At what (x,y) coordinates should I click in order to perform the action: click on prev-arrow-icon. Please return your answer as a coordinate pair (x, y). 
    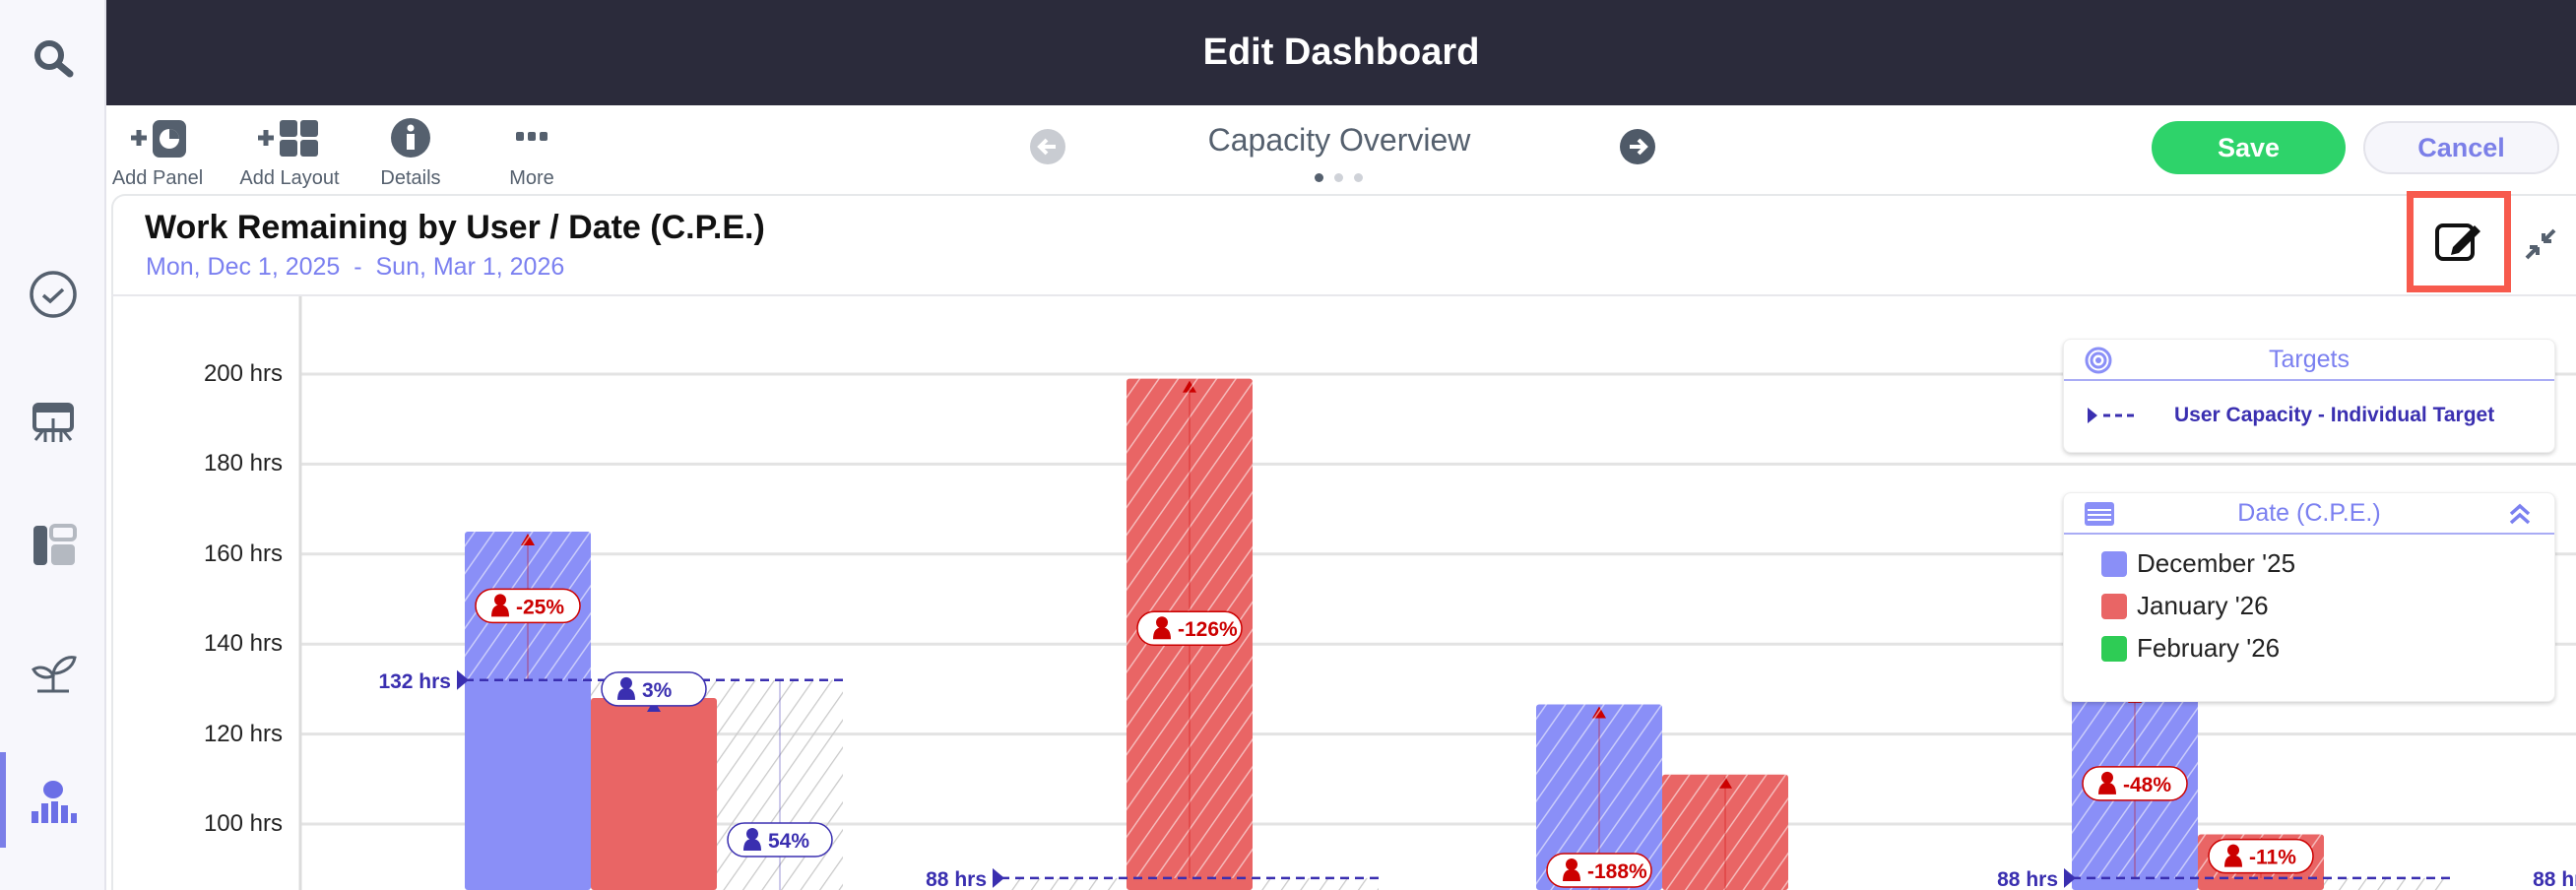
    Looking at the image, I should click on (1047, 147).